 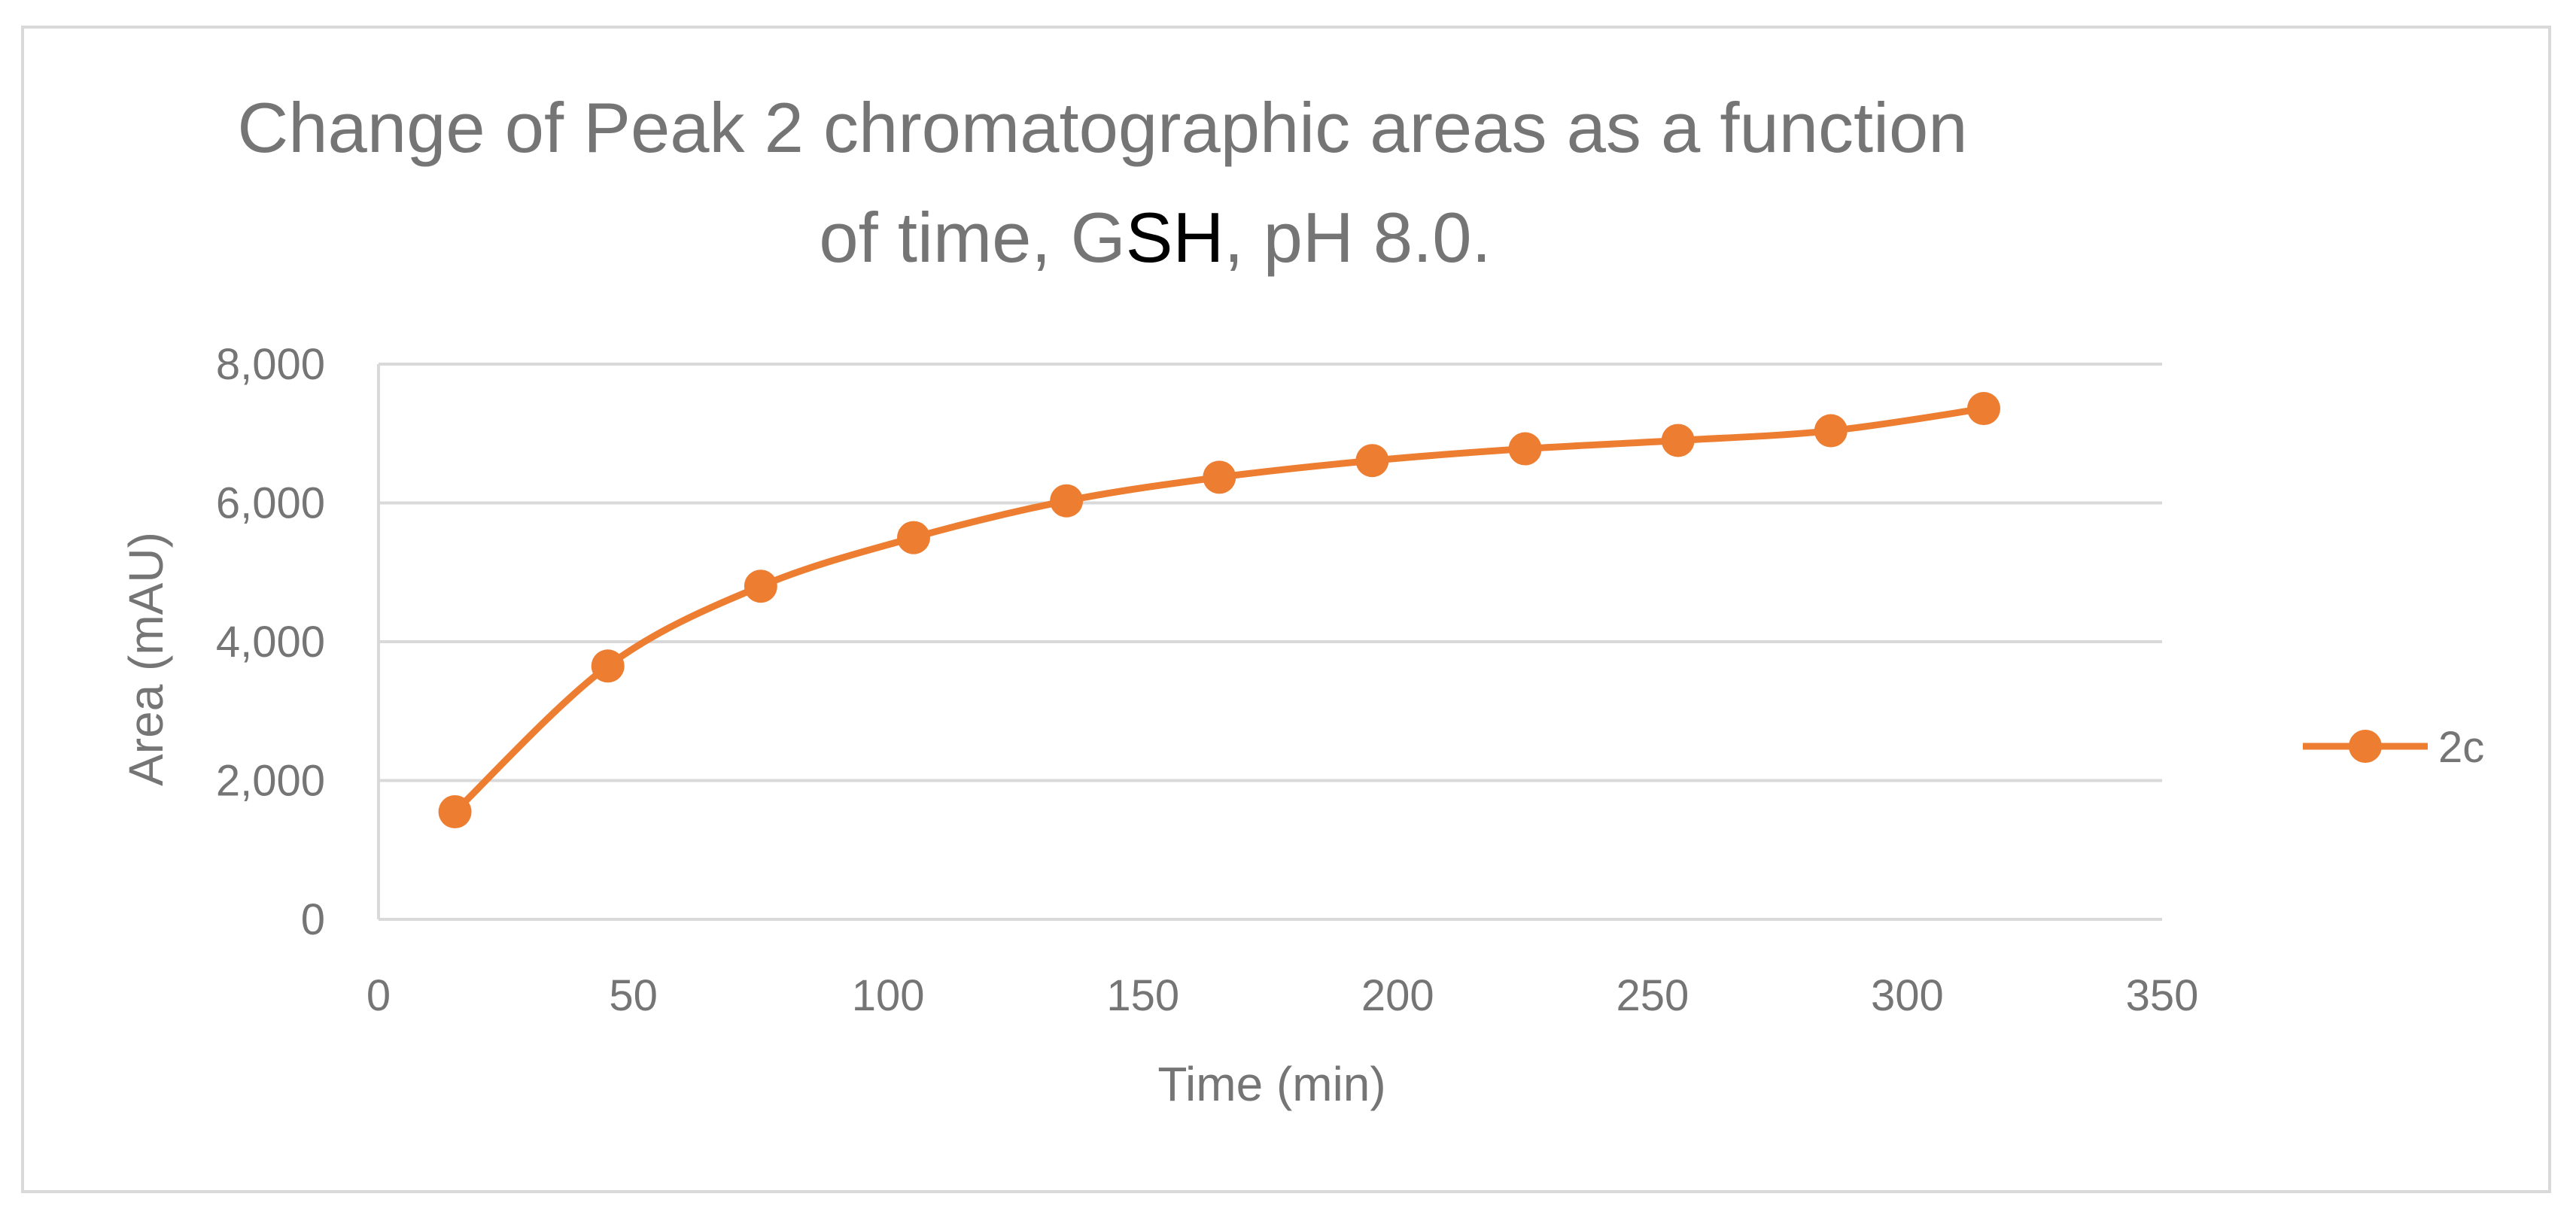 I want to click on x-tick-label-7: 350, so click(x=2162, y=995).